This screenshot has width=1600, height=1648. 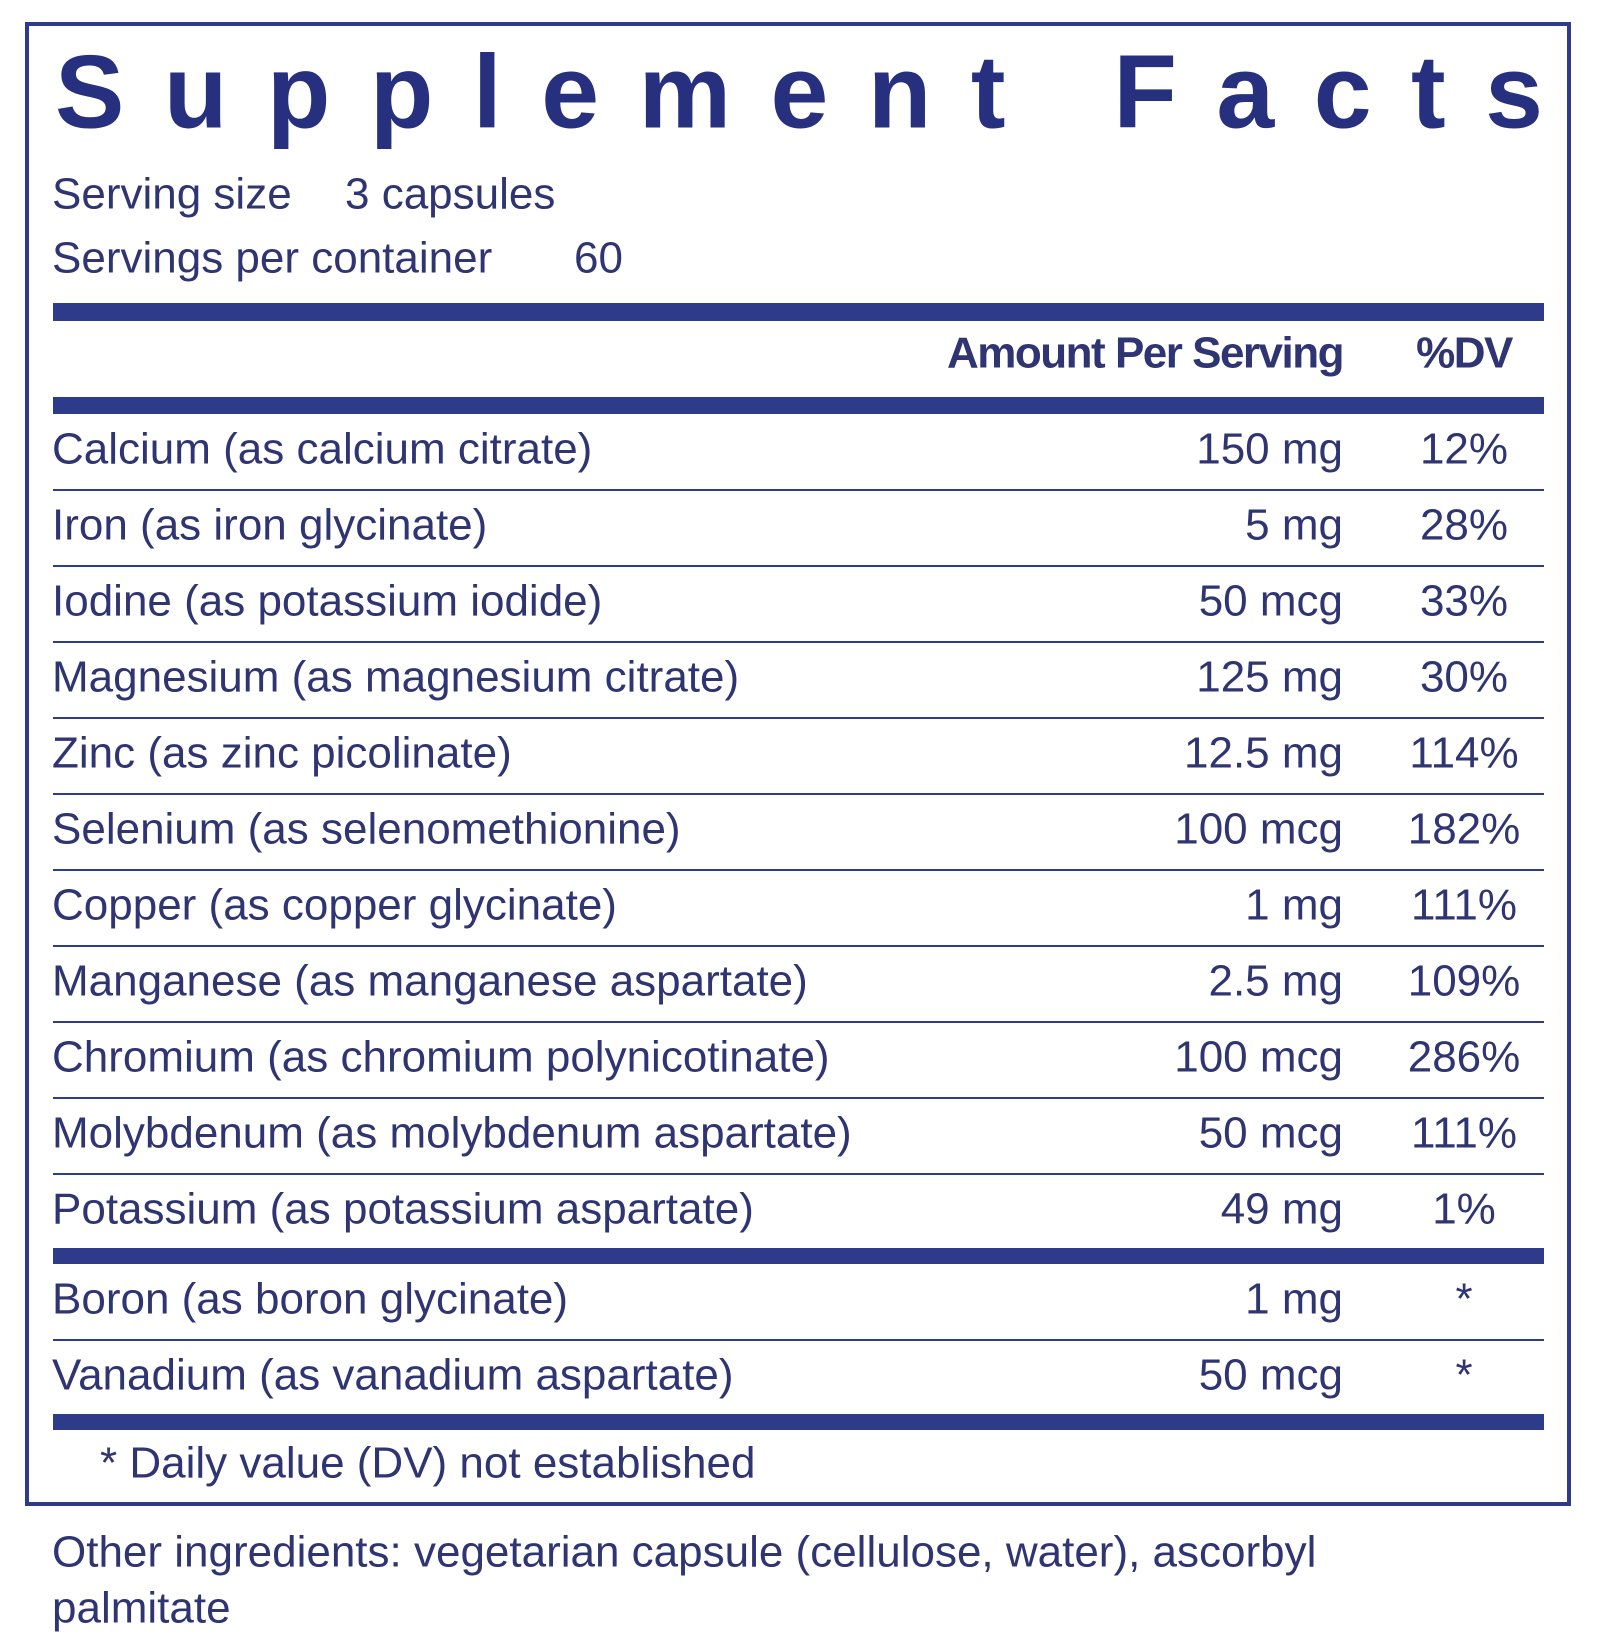 What do you see at coordinates (1263, 753) in the screenshot?
I see `nutrient-amount: 12.5 mg` at bounding box center [1263, 753].